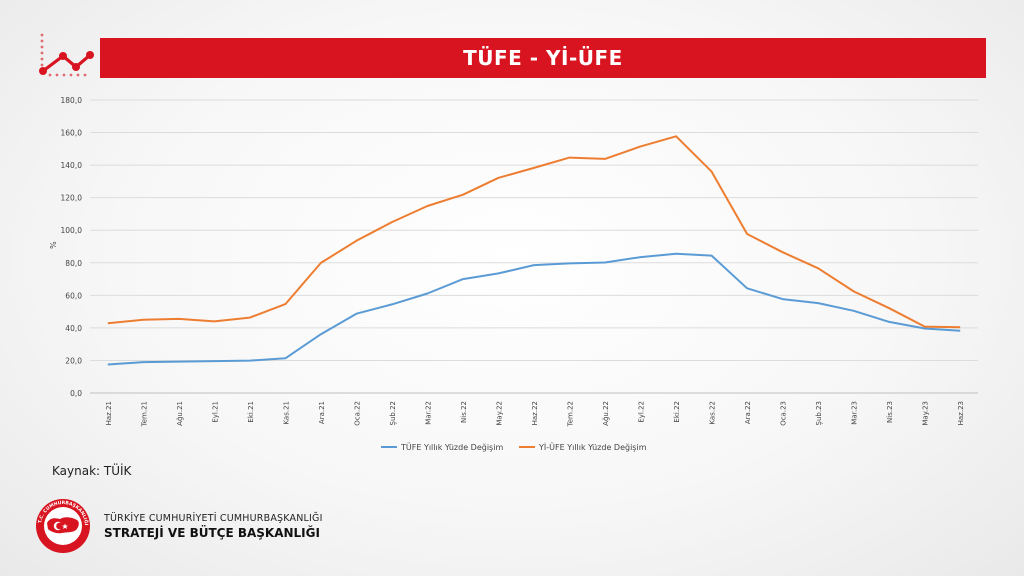 Image resolution: width=1024 pixels, height=576 pixels. What do you see at coordinates (592, 447) in the screenshot?
I see `legend-label: Yİ-ÜFE Yıllık Yüzde Değişim` at bounding box center [592, 447].